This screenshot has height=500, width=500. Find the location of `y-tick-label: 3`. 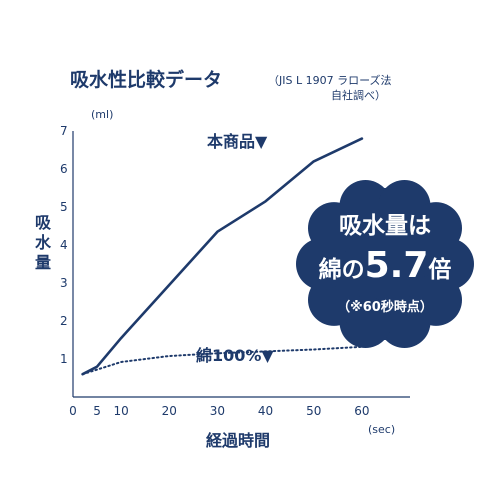

y-tick-label: 3 is located at coordinates (64, 283).